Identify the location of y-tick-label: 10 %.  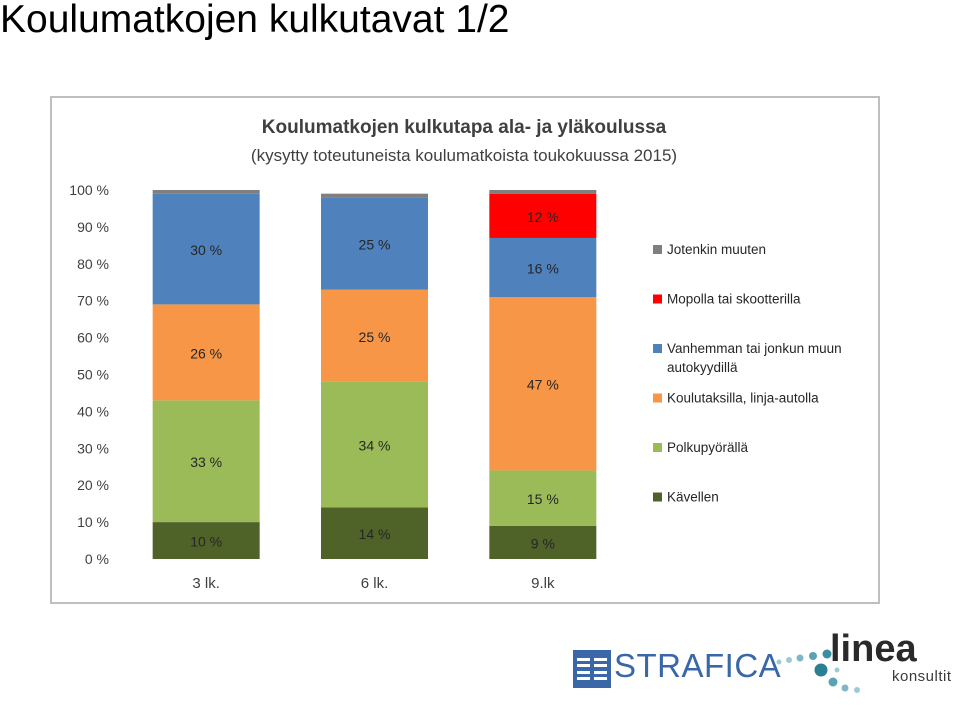
(93, 522).